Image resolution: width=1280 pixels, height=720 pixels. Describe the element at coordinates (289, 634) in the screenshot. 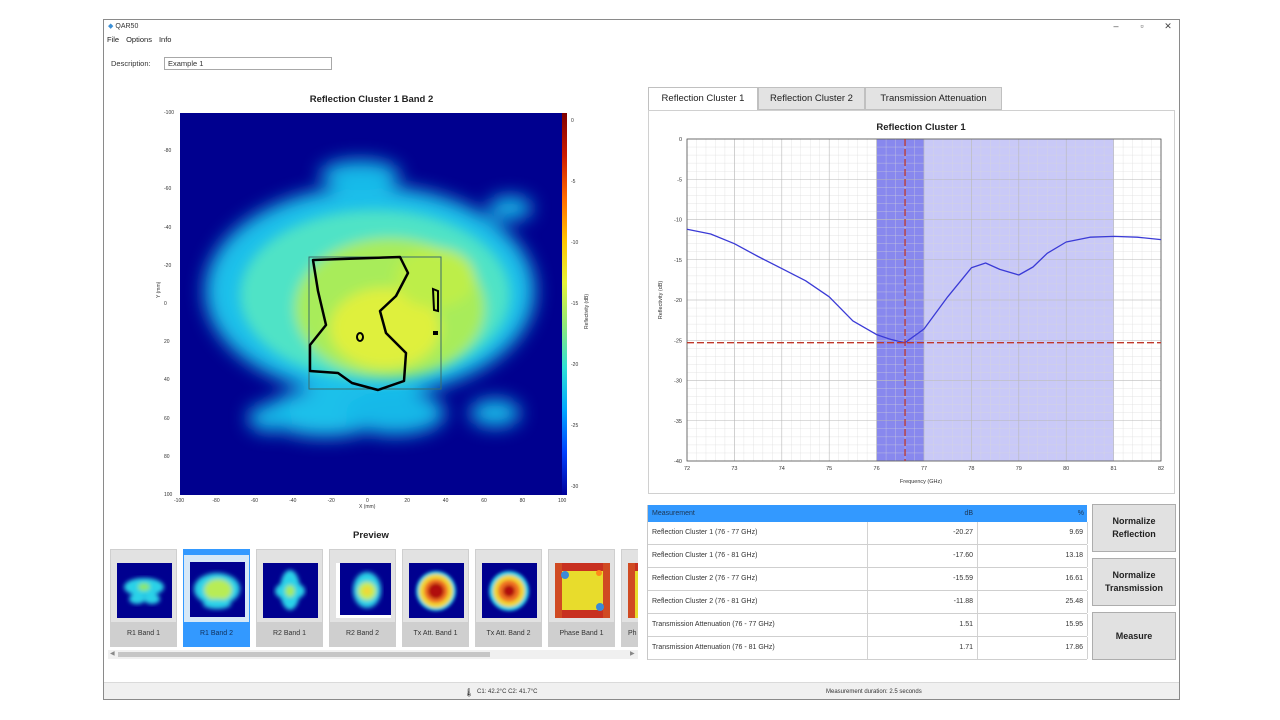

I see `preview-label: R2 Band 1` at that location.